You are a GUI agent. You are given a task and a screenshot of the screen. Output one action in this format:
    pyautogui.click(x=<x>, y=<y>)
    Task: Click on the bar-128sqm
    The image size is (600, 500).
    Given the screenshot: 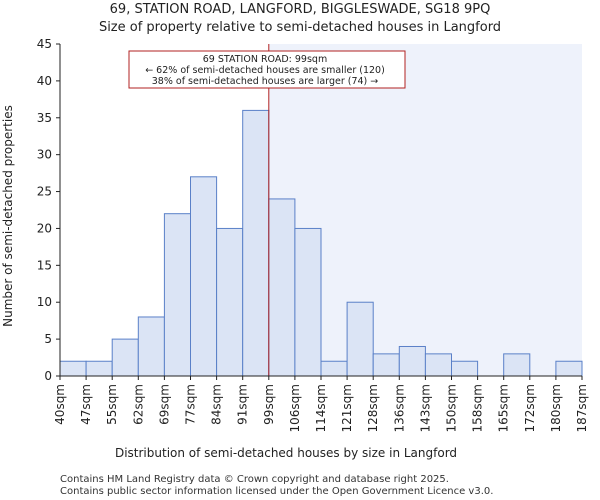 What is the action you would take?
    pyautogui.click(x=386, y=365)
    